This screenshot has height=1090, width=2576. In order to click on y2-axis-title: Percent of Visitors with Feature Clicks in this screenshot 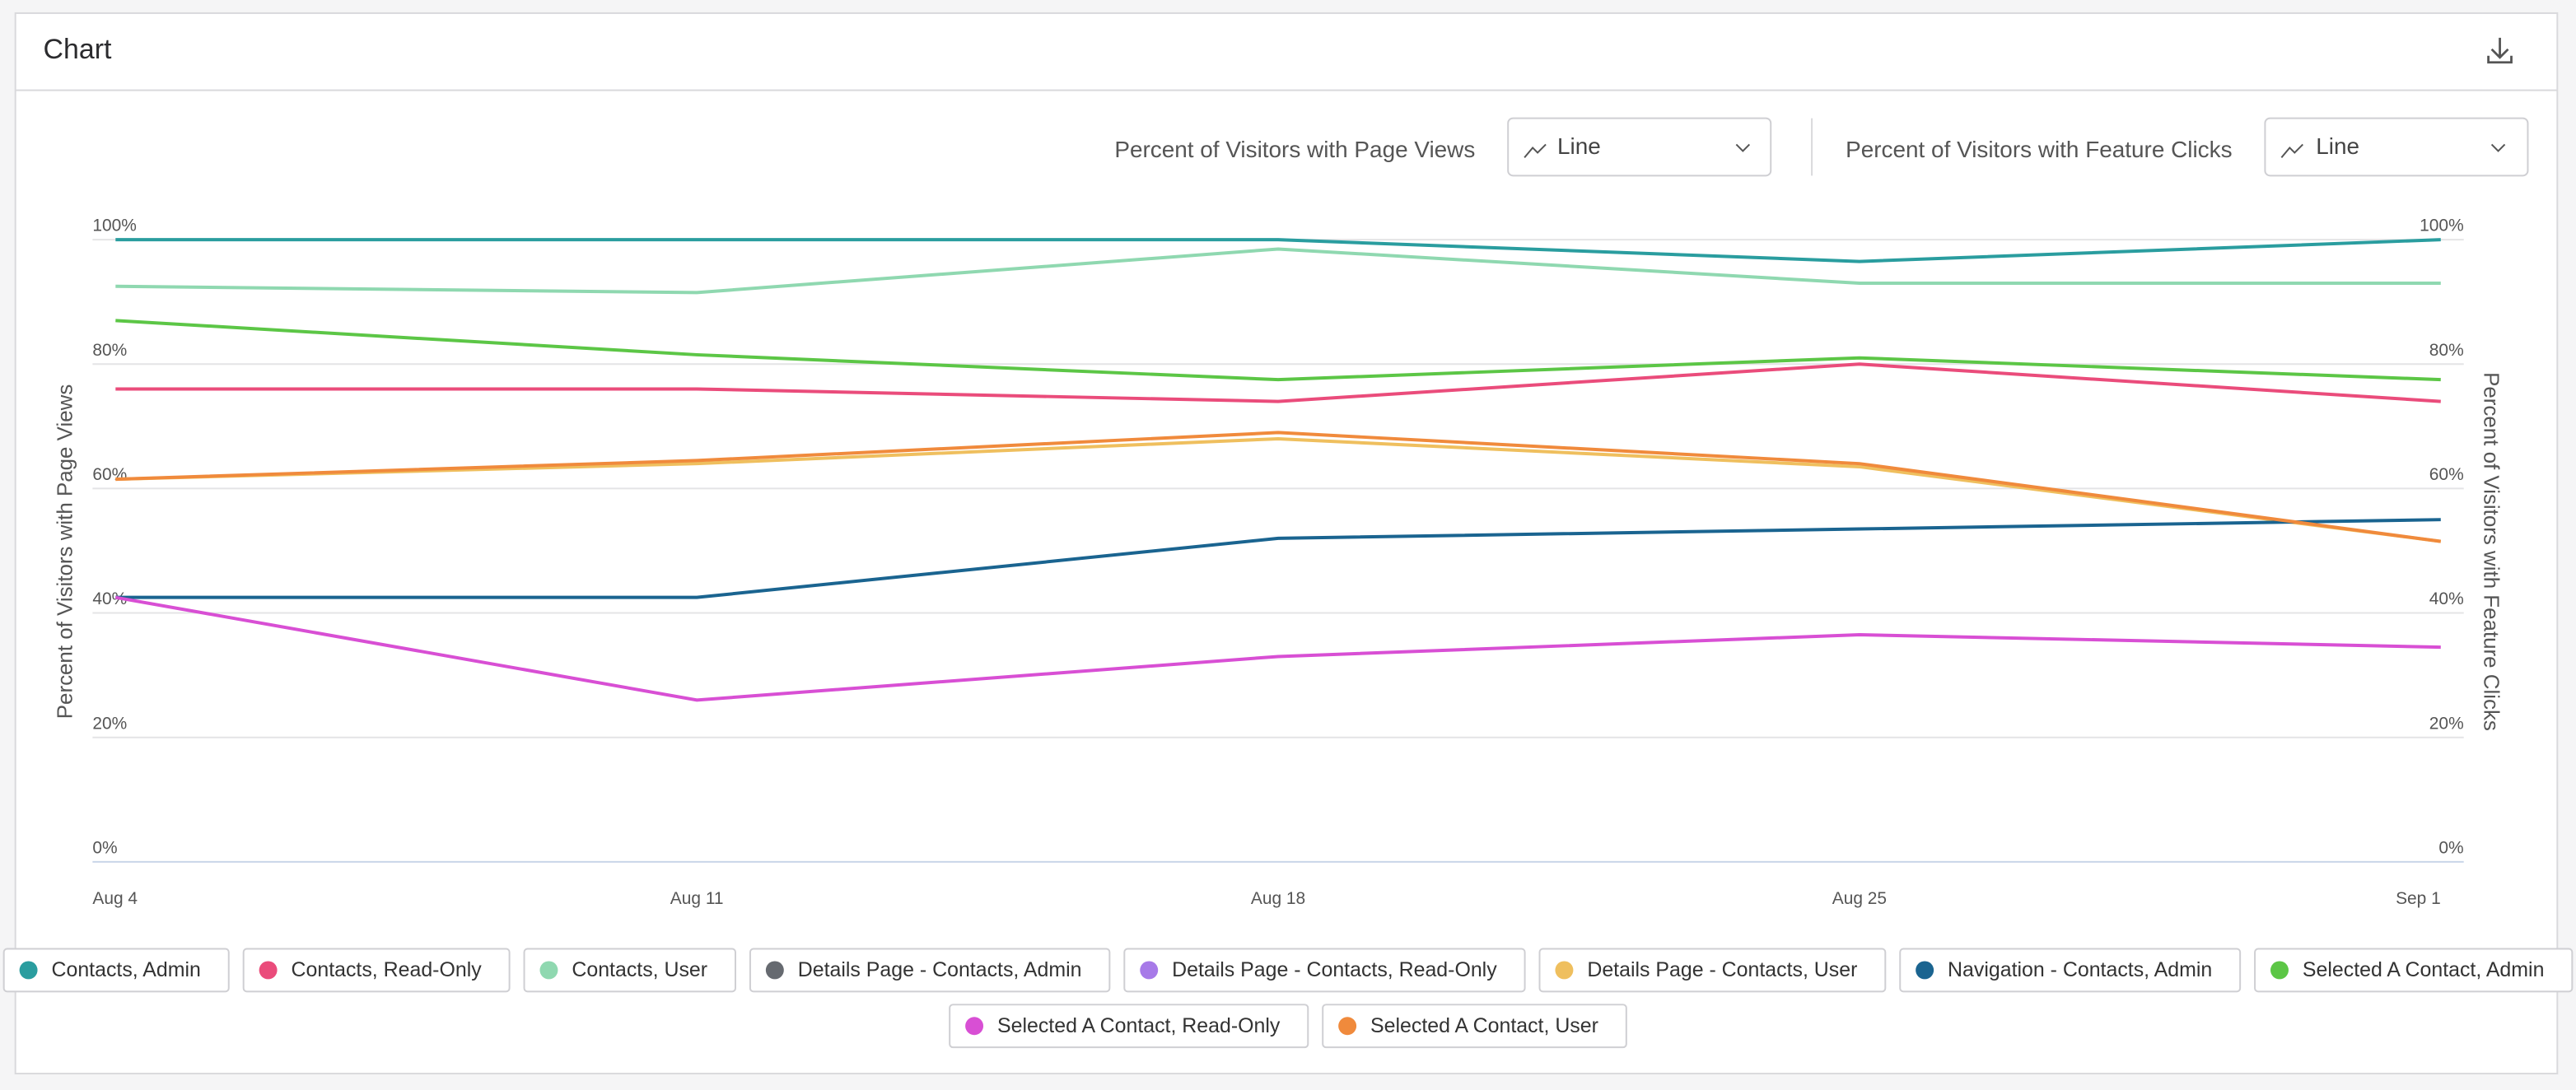, I will do `click(2491, 551)`.